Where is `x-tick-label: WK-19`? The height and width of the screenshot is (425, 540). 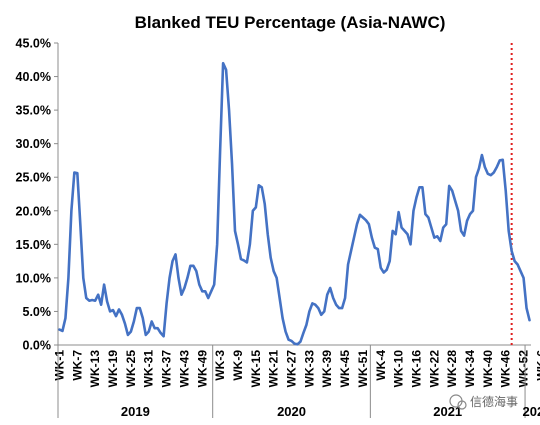
x-tick-label: WK-19 is located at coordinates (113, 369).